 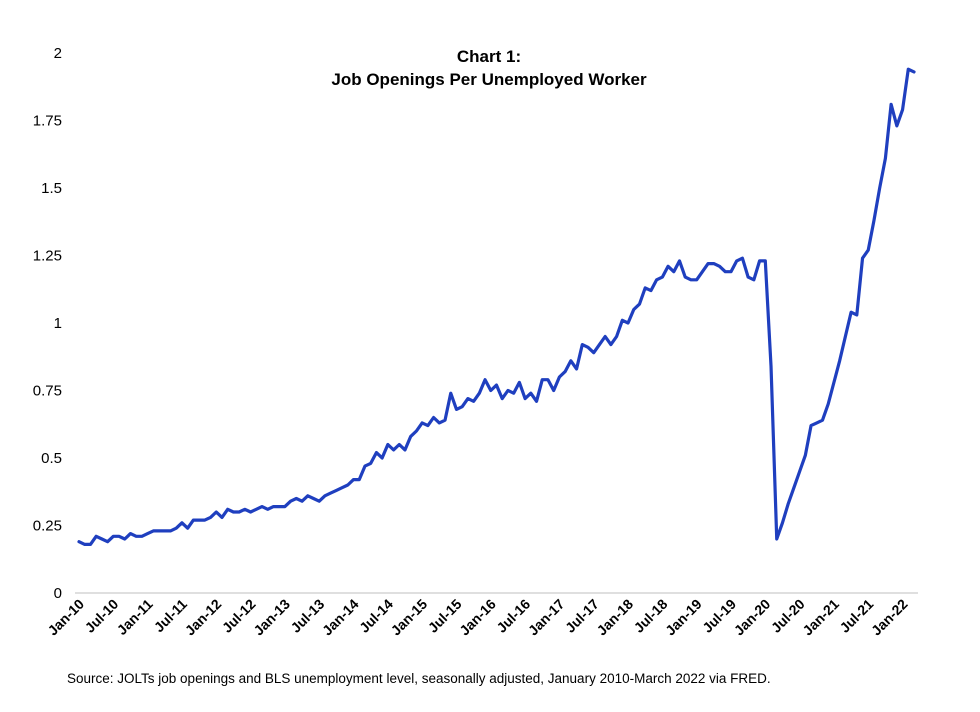 I want to click on x-tick-label: Jan-10, so click(x=65, y=617).